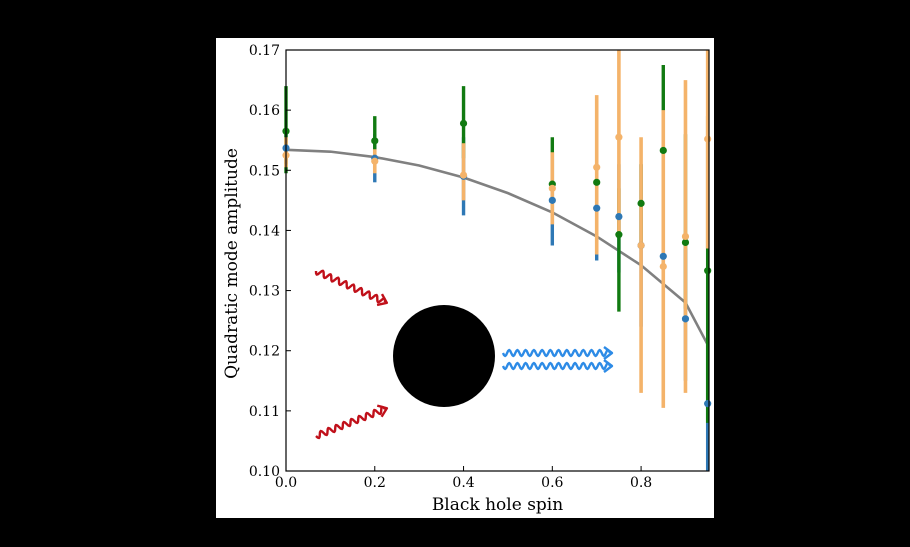  I want to click on y-tick-label: 0.15, so click(264, 171).